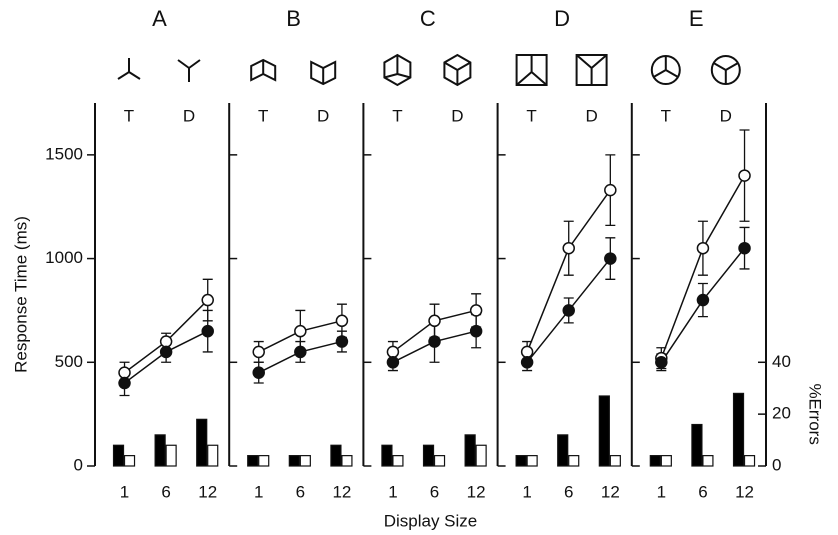 Image resolution: width=838 pixels, height=535 pixels. What do you see at coordinates (20, 294) in the screenshot?
I see `y-axis-label: Response Time (ms)` at bounding box center [20, 294].